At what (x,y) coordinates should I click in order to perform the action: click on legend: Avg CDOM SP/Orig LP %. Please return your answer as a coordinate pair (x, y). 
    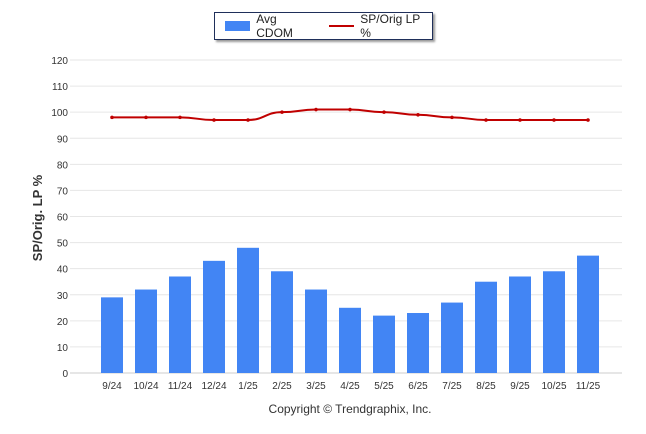
    Looking at the image, I should click on (323, 26).